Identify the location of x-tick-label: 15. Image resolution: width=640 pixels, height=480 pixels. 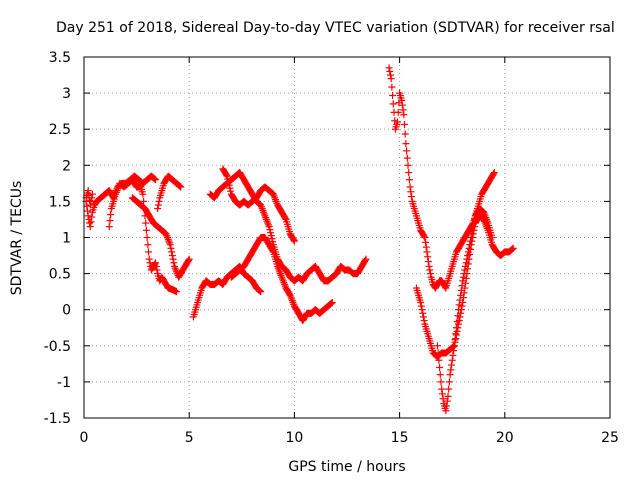
(400, 438).